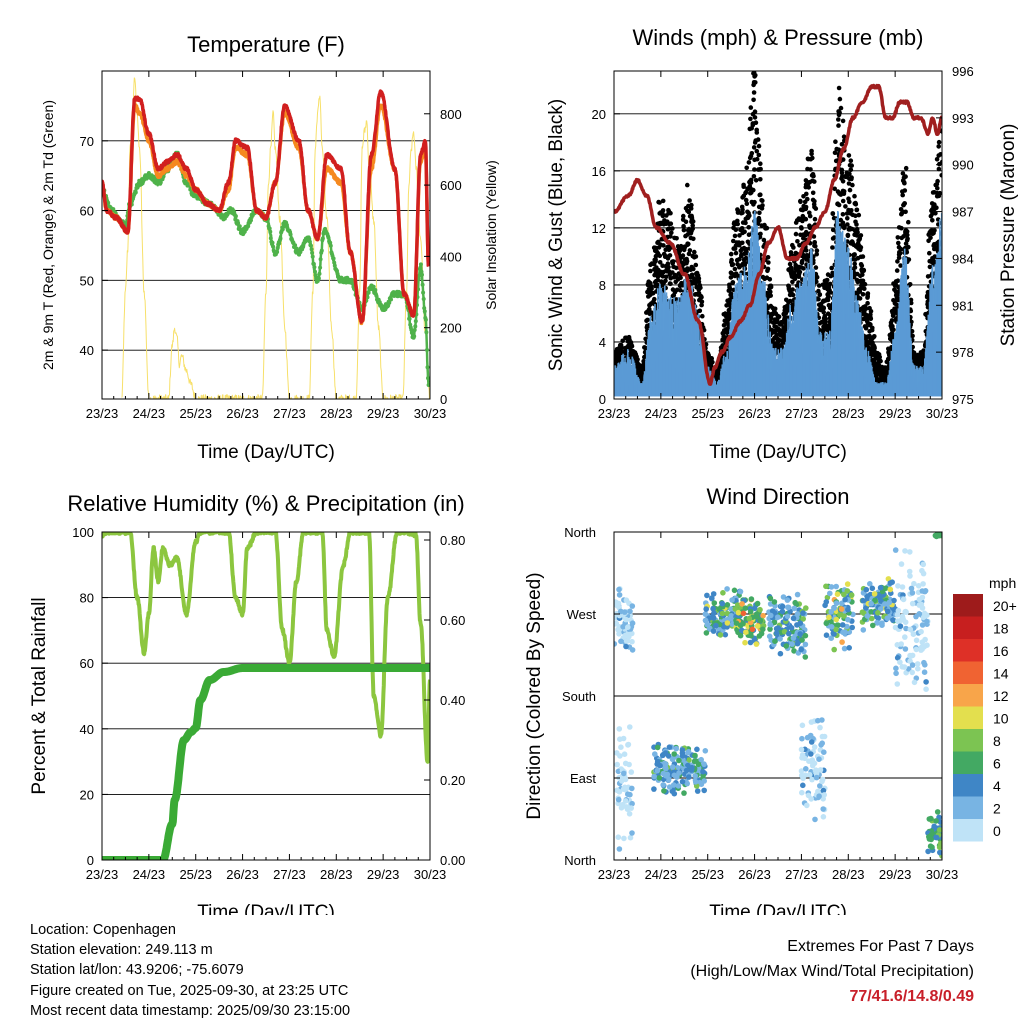  I want to click on temperature-series, so click(266, 238).